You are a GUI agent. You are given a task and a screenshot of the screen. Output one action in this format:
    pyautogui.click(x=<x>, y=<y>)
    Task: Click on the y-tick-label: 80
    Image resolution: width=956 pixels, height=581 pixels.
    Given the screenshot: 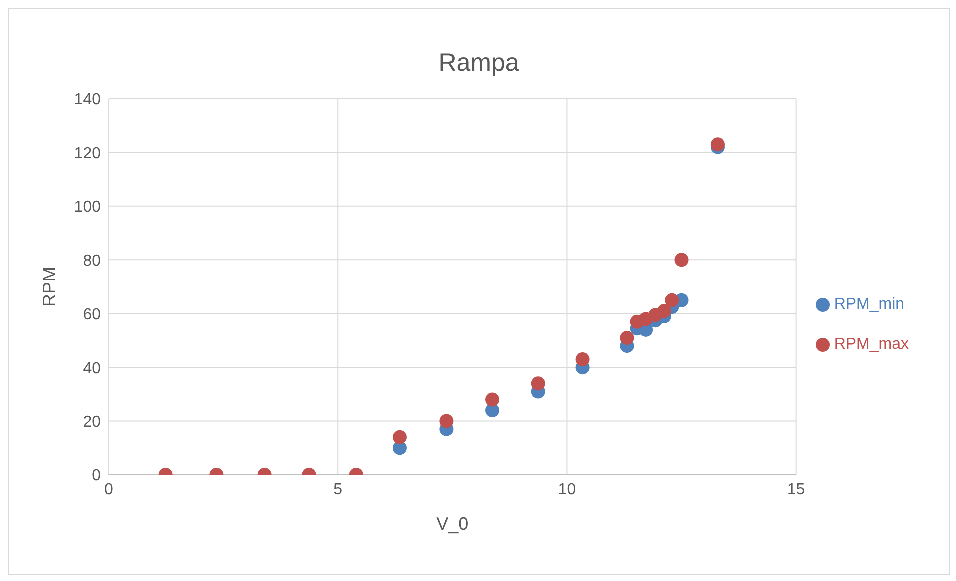 What is the action you would take?
    pyautogui.click(x=92, y=261)
    